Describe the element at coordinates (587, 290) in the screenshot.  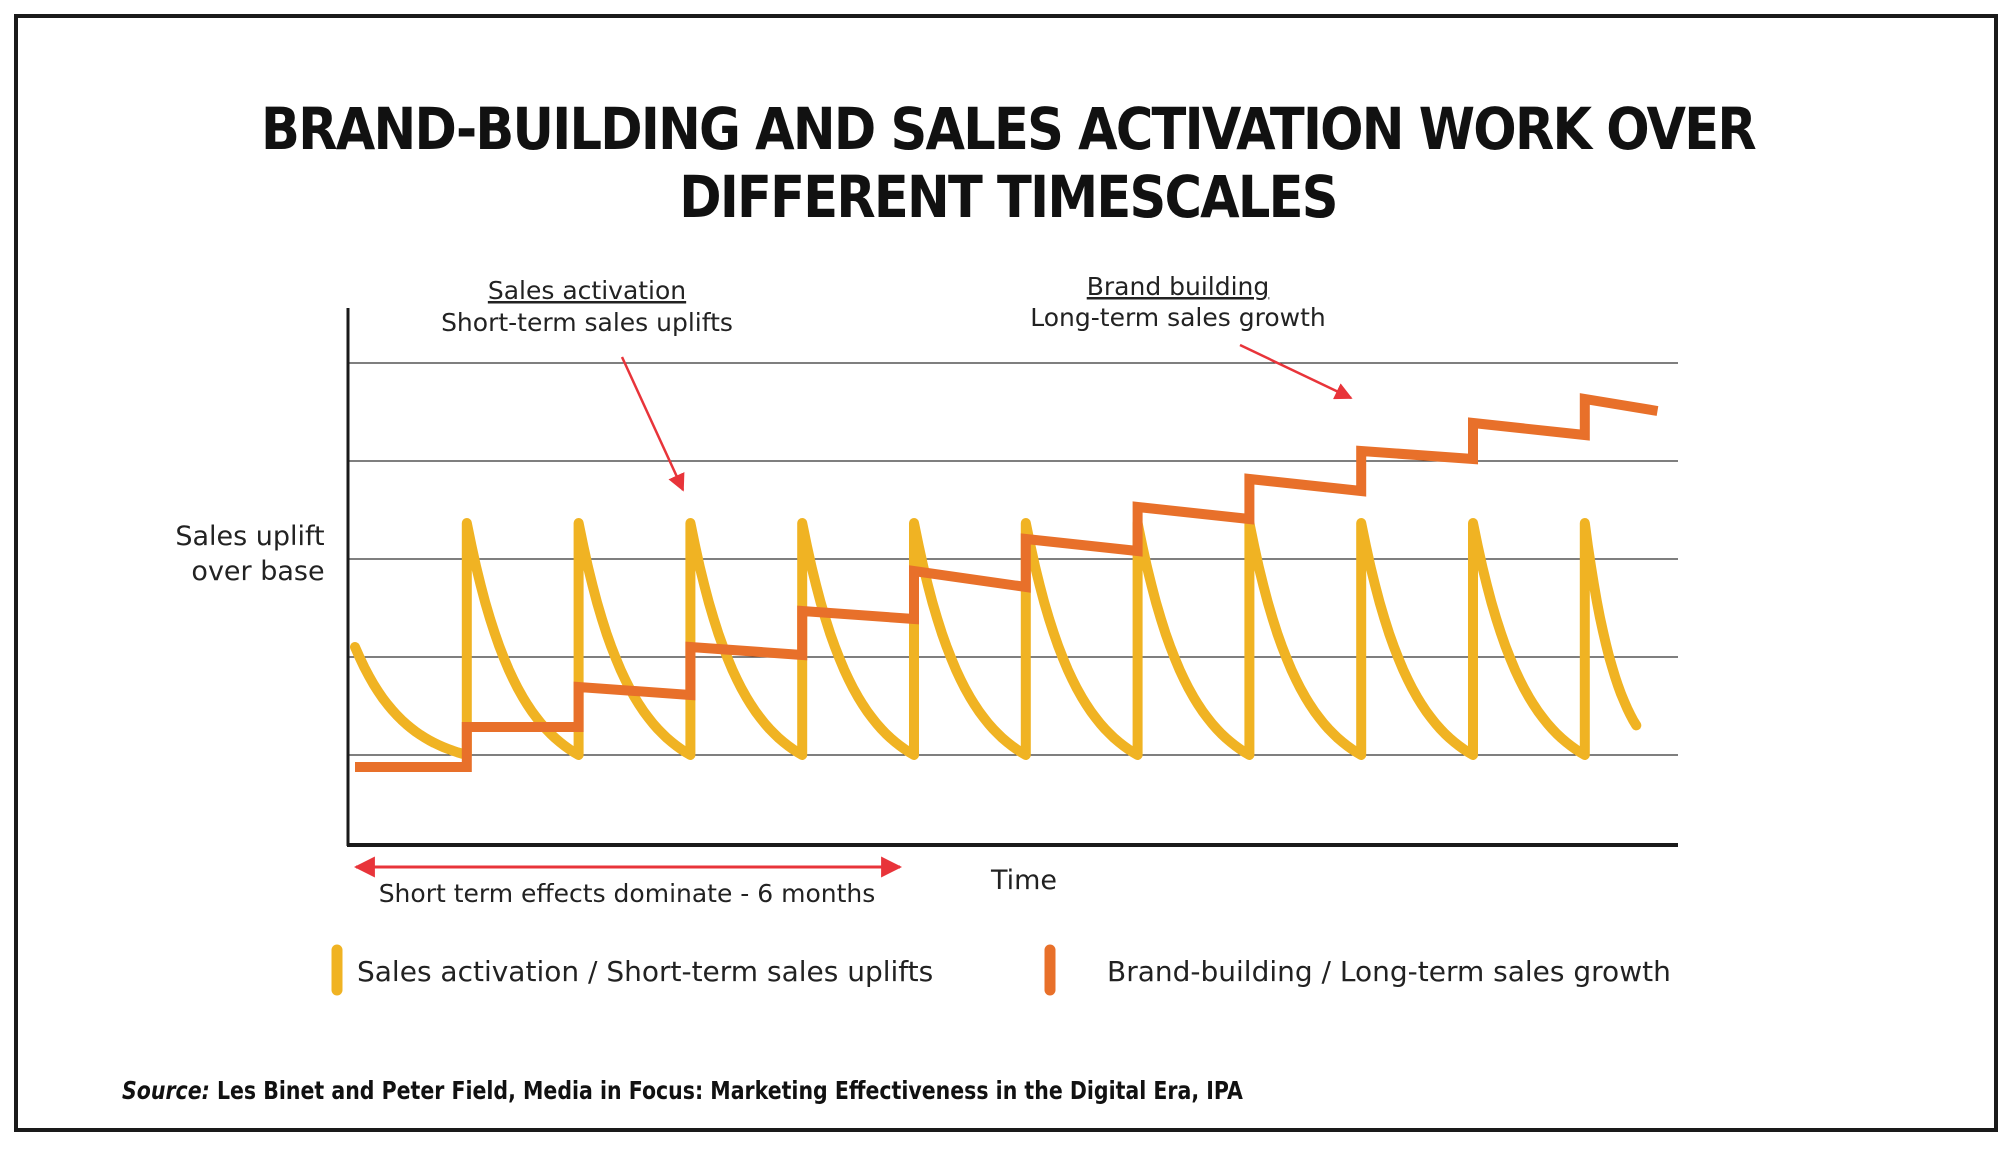
I see `sales-activation-annotation-heading: Sales activation` at that location.